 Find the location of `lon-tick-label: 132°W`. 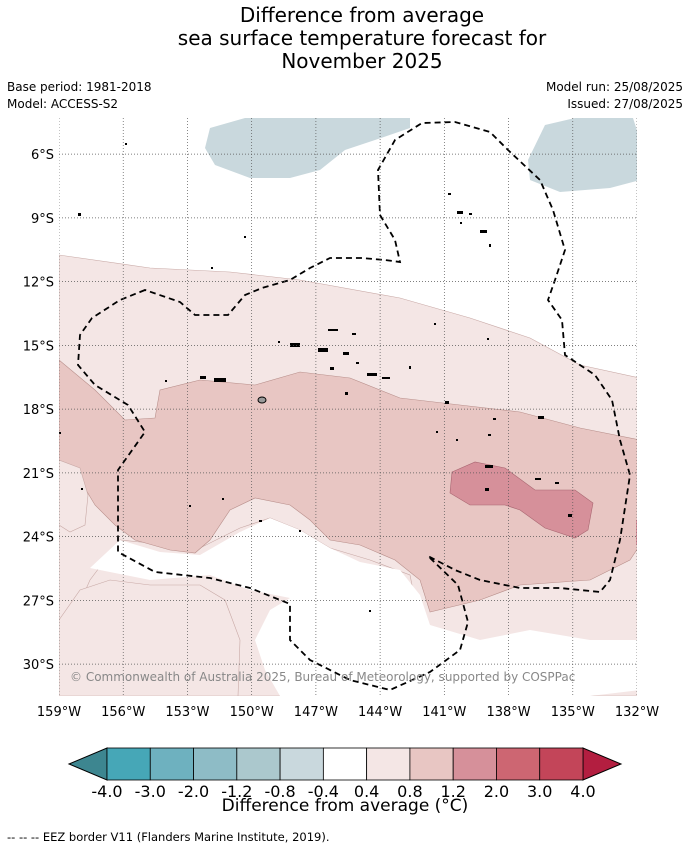

lon-tick-label: 132°W is located at coordinates (637, 712).